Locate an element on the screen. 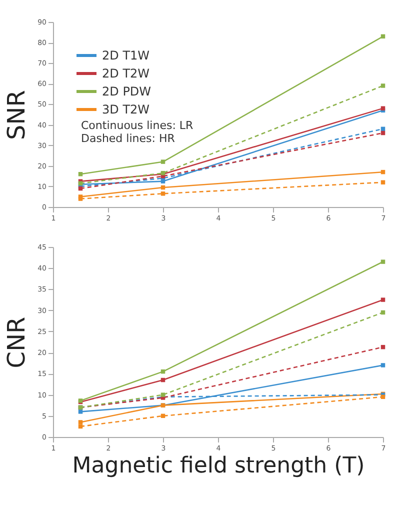 The width and height of the screenshot is (410, 510). y-axis-title: SNR is located at coordinates (16, 115).